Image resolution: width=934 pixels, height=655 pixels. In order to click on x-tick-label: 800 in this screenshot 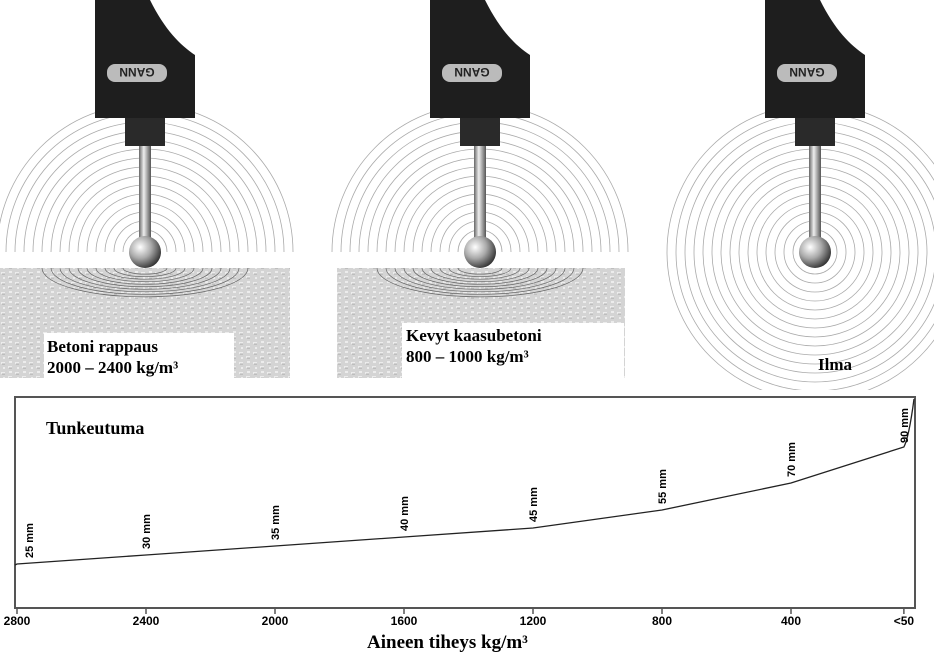, I will do `click(662, 621)`.